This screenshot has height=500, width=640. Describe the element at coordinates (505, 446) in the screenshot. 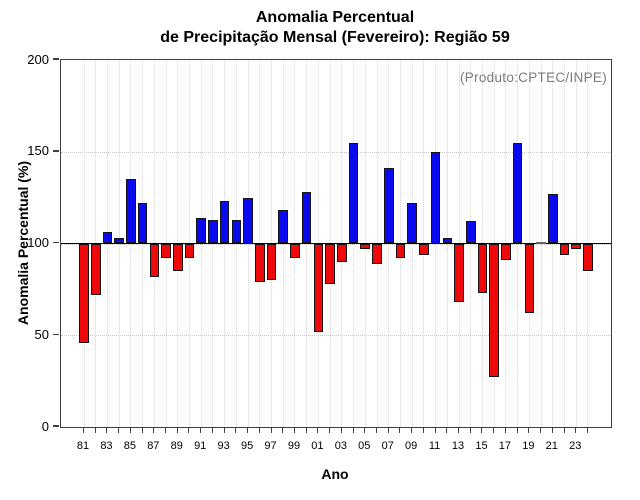

I see `x-tick-label-17: 17` at that location.